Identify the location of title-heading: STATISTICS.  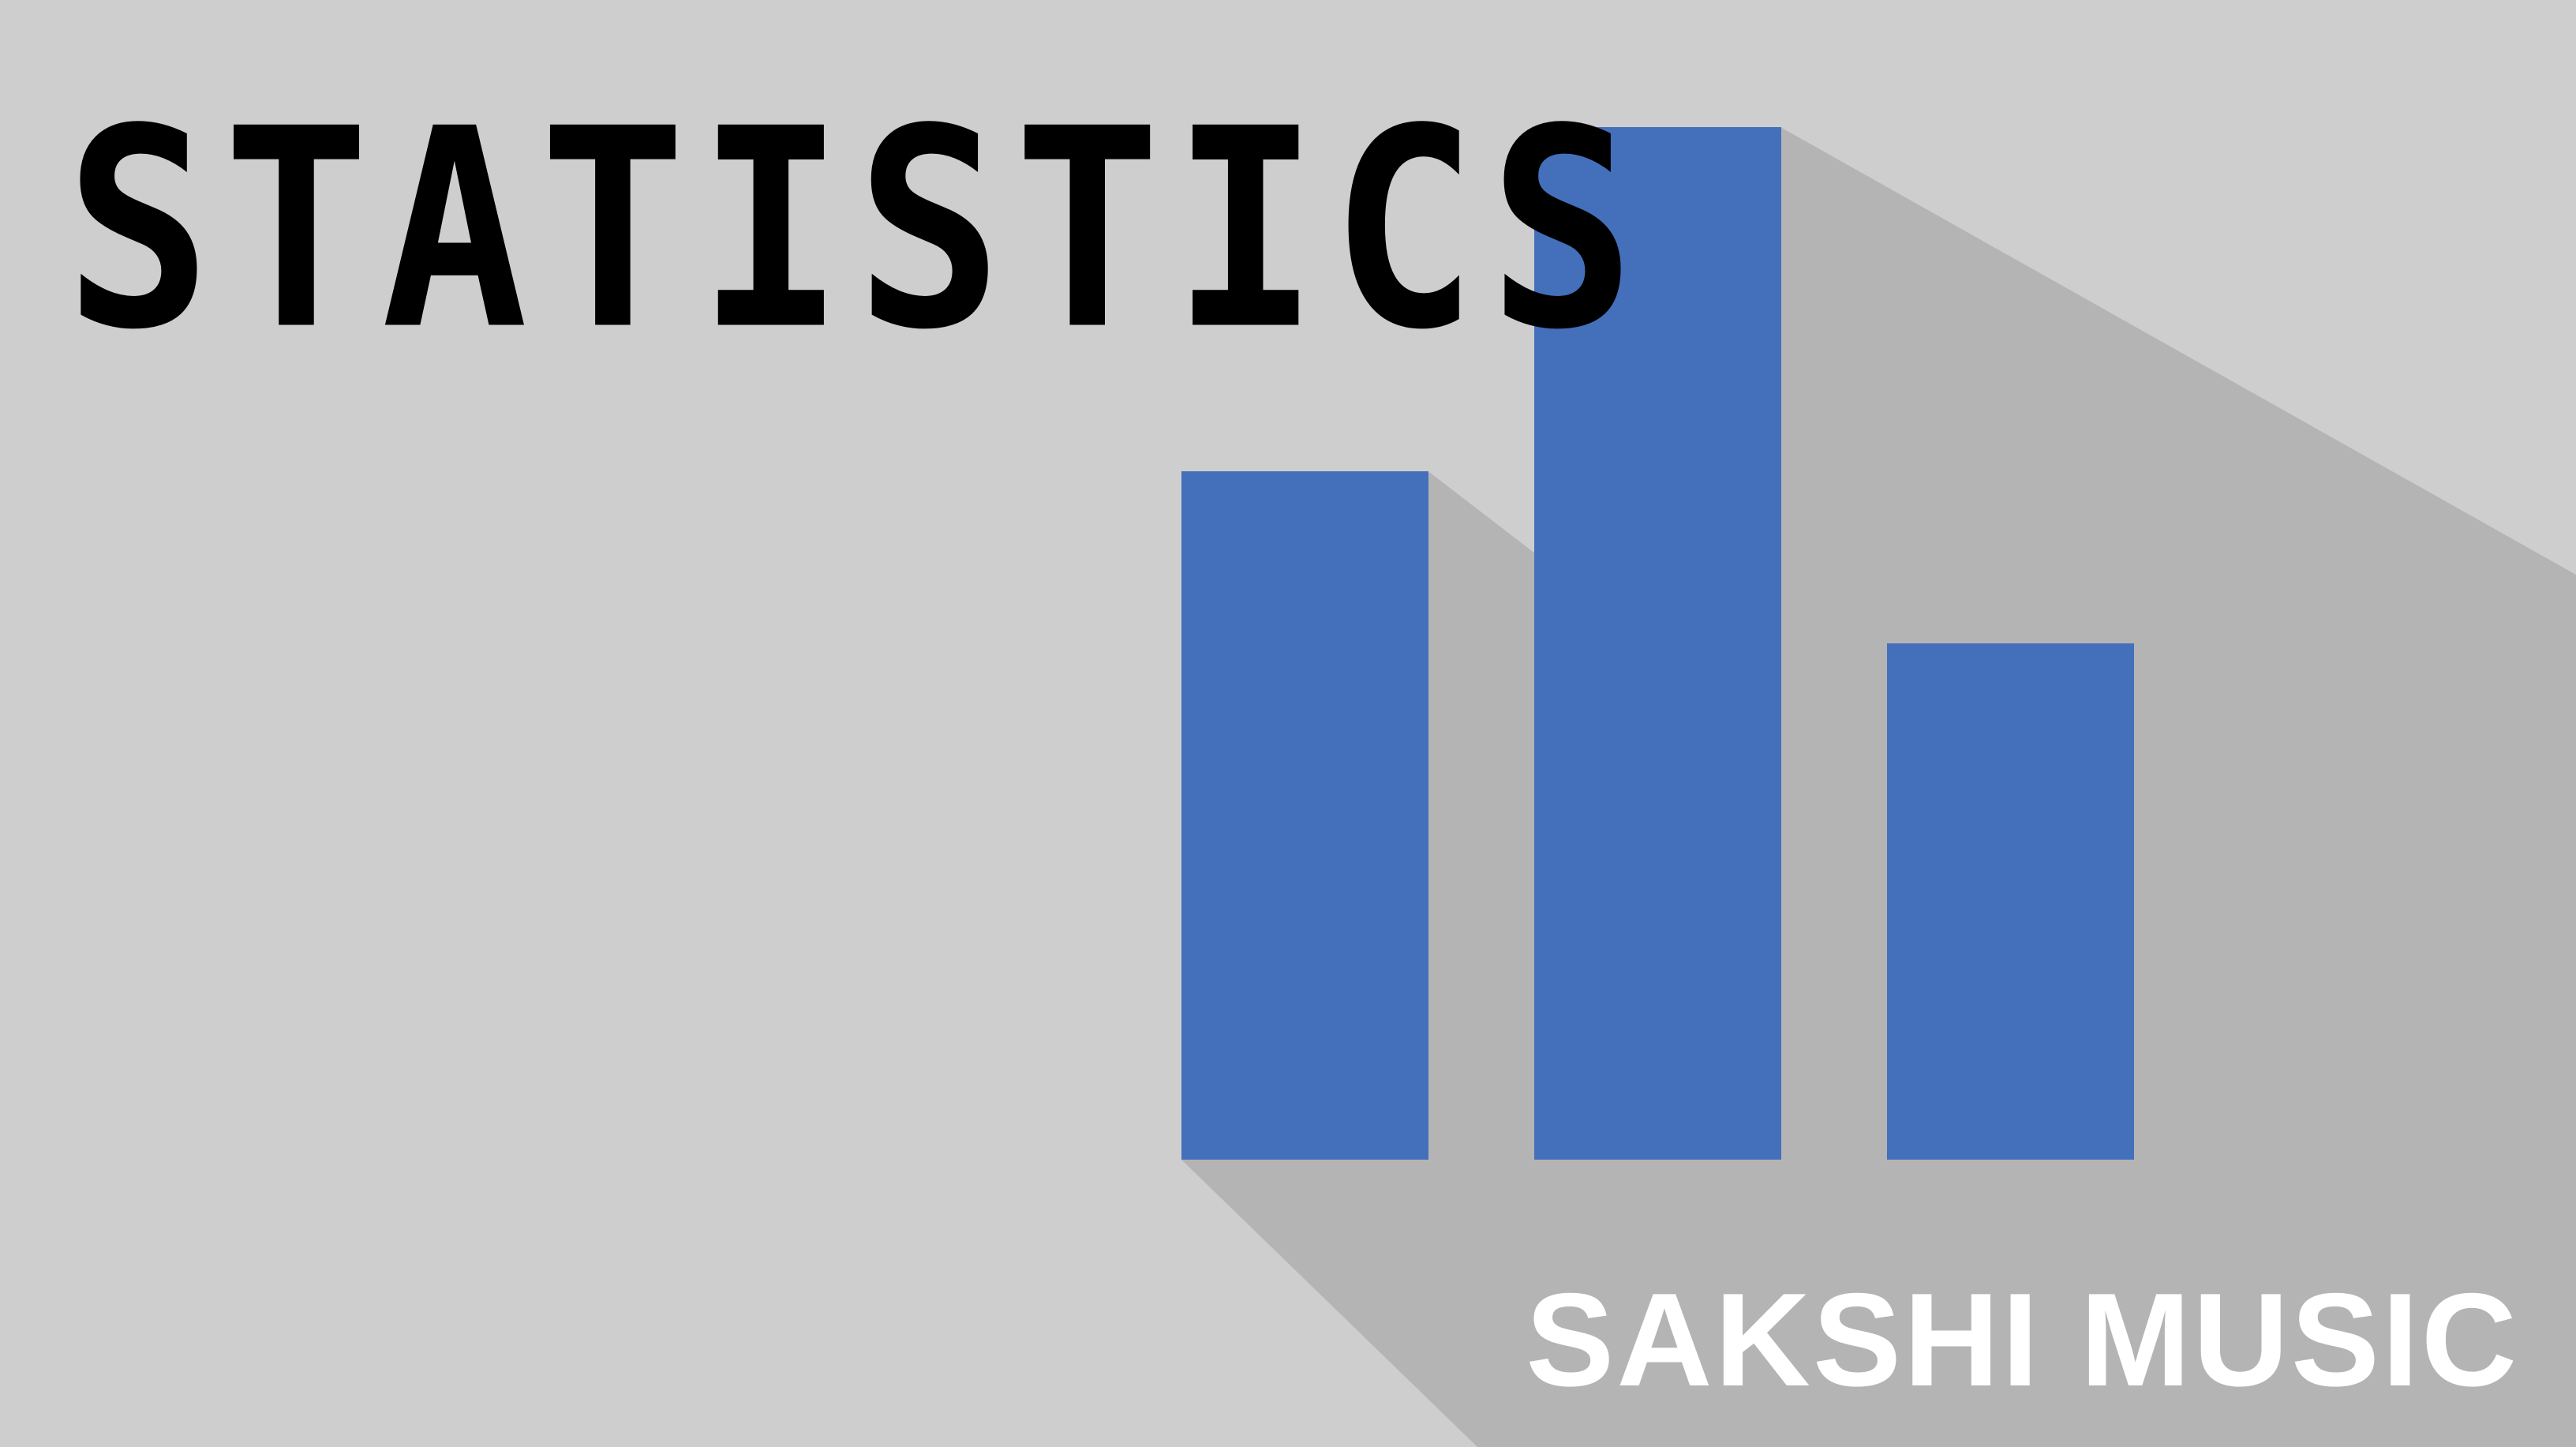
(856, 230).